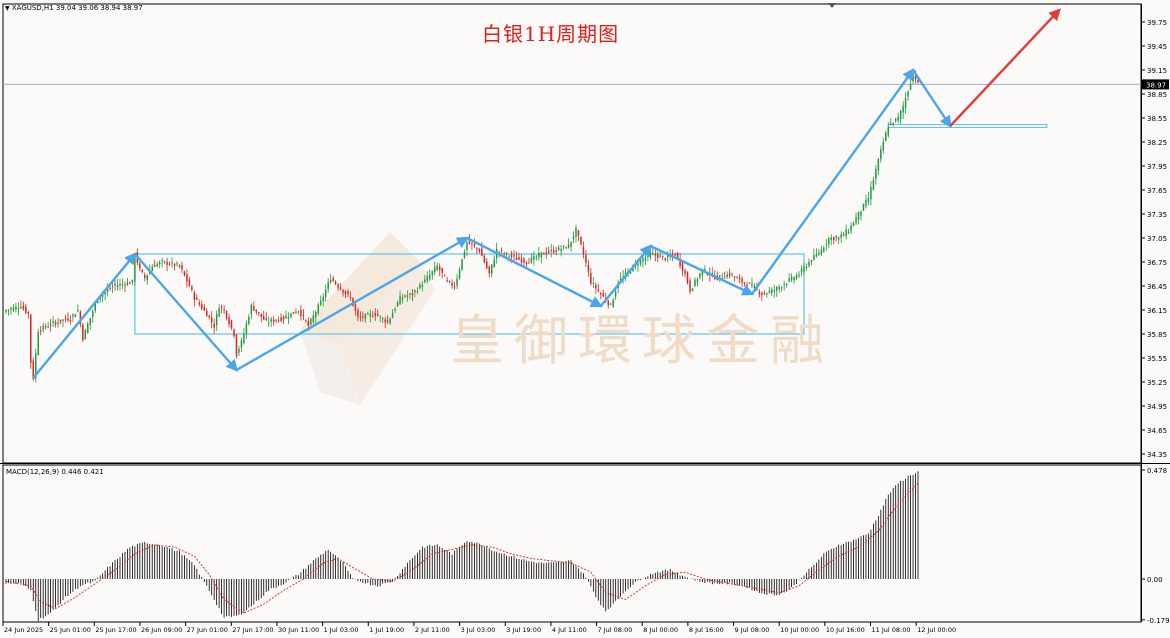 The image size is (1170, 638). I want to click on symbol-triangle-icon: ▼, so click(7, 8).